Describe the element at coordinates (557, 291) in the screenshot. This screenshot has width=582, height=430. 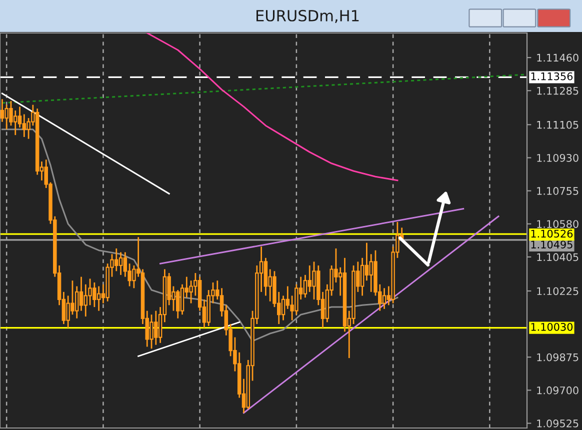
I see `y-tick-label: 1.10225` at that location.